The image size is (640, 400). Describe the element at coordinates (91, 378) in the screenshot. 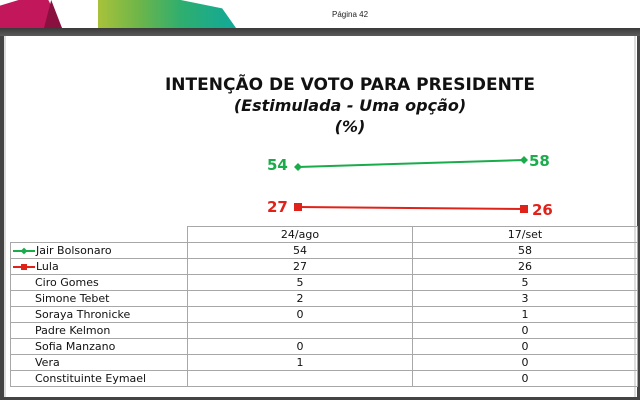

I see `row-name: Constituinte Eymael` at that location.